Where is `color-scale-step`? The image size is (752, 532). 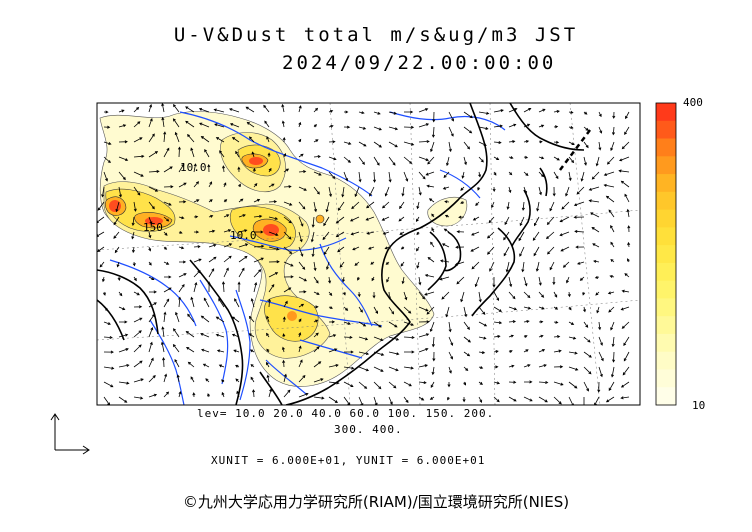
color-scale-step is located at coordinates (666, 378).